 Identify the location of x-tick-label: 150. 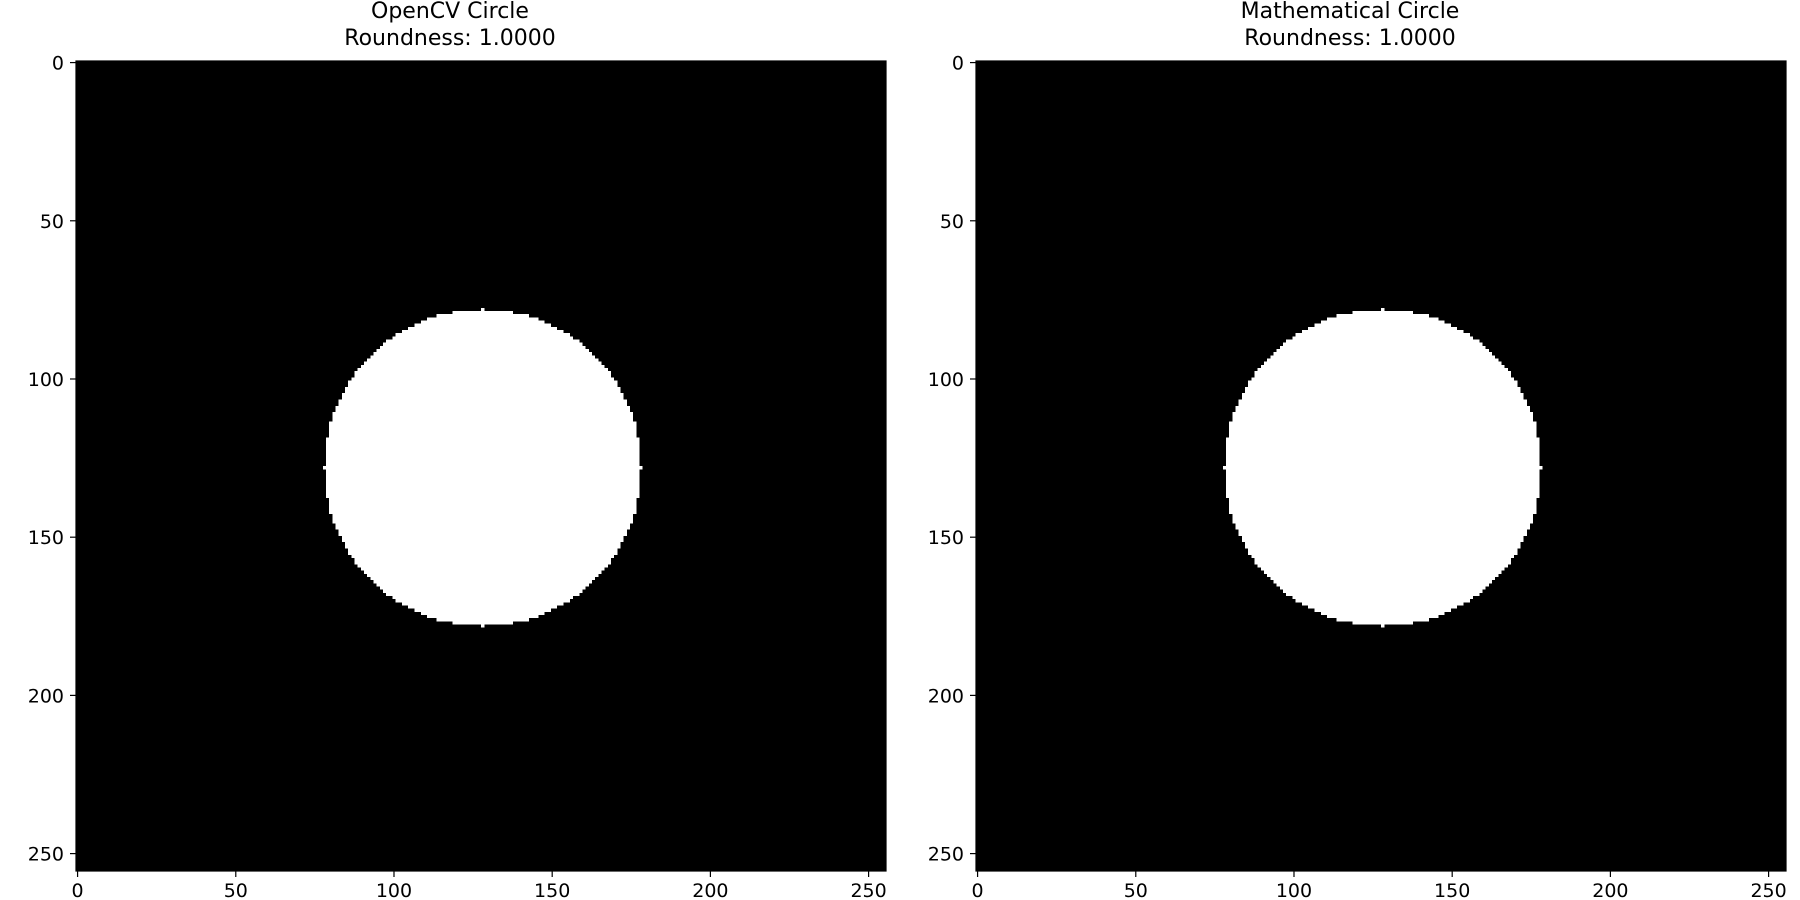
(552, 890).